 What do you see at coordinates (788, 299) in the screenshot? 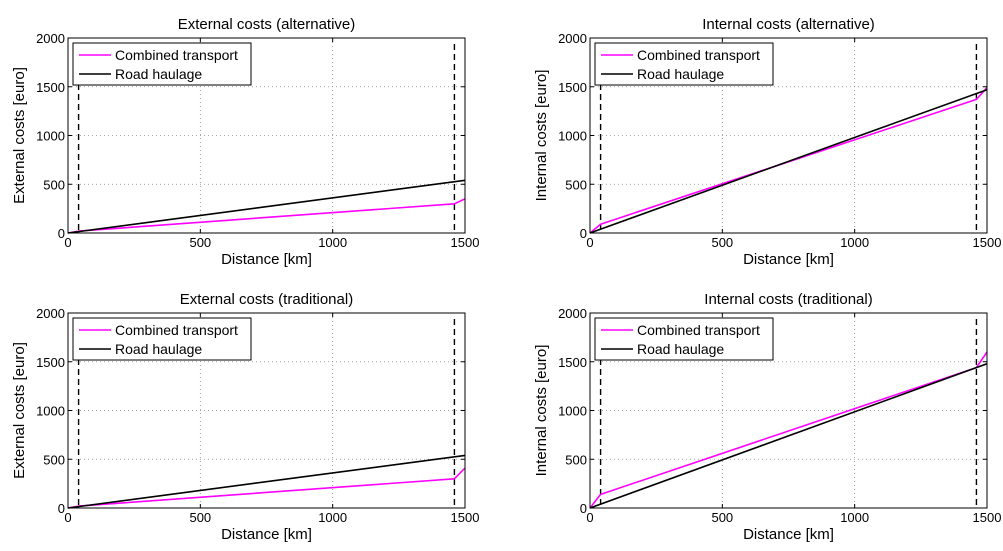
I see `chart-title: Internal costs (traditional)` at bounding box center [788, 299].